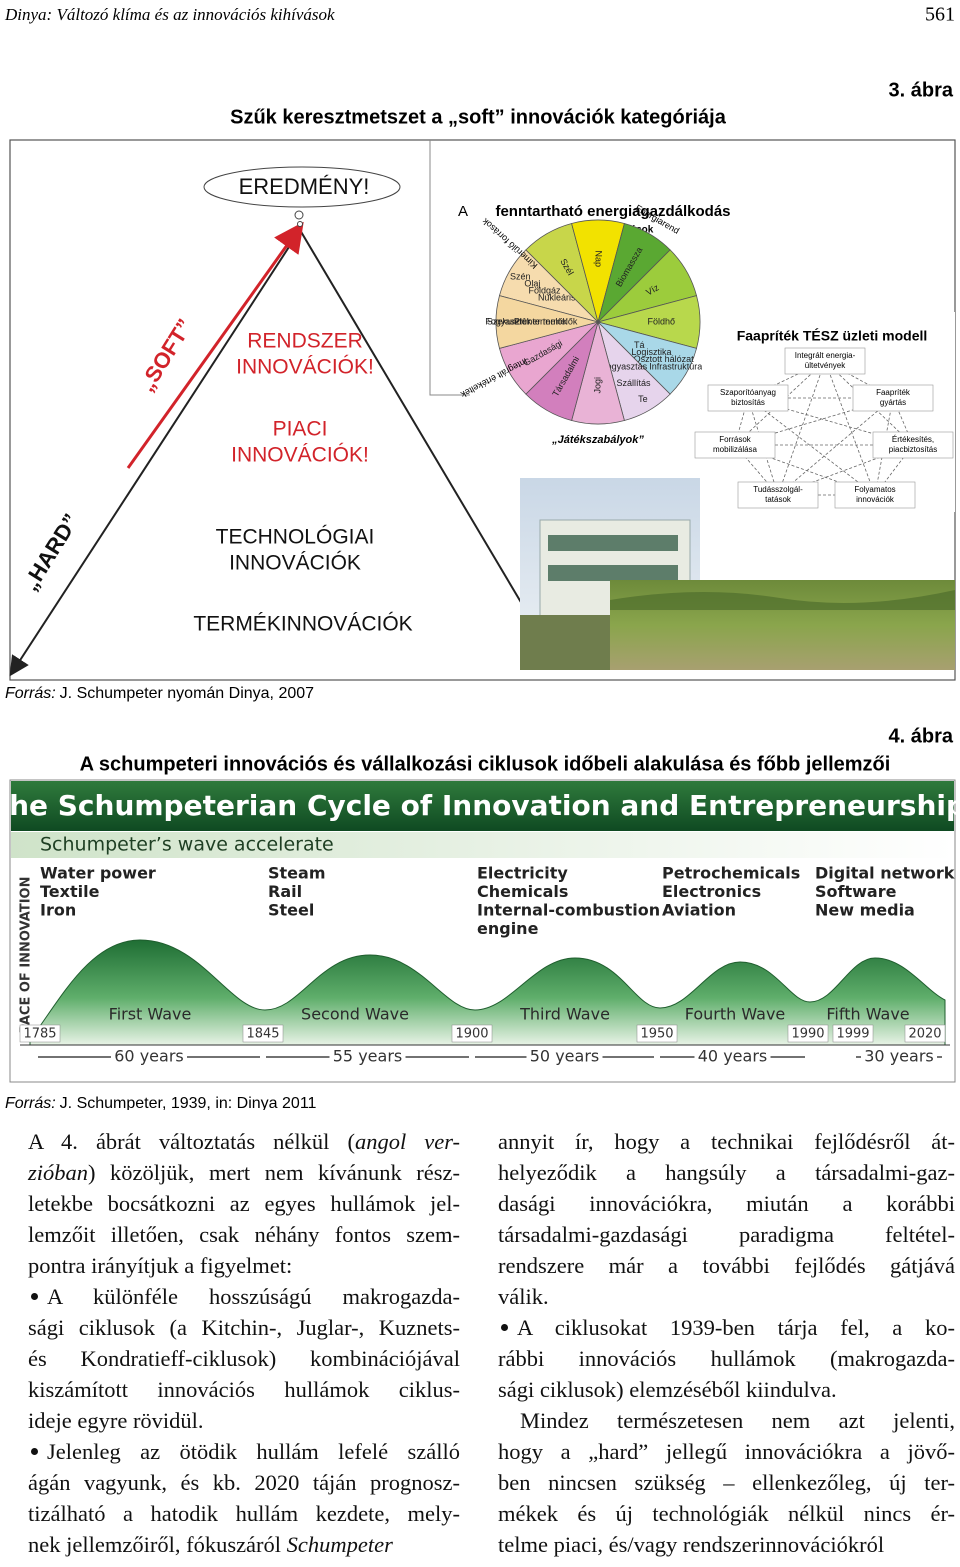 The image size is (960, 1567). What do you see at coordinates (778, 499) in the screenshot?
I see `model-node-label: tatások` at bounding box center [778, 499].